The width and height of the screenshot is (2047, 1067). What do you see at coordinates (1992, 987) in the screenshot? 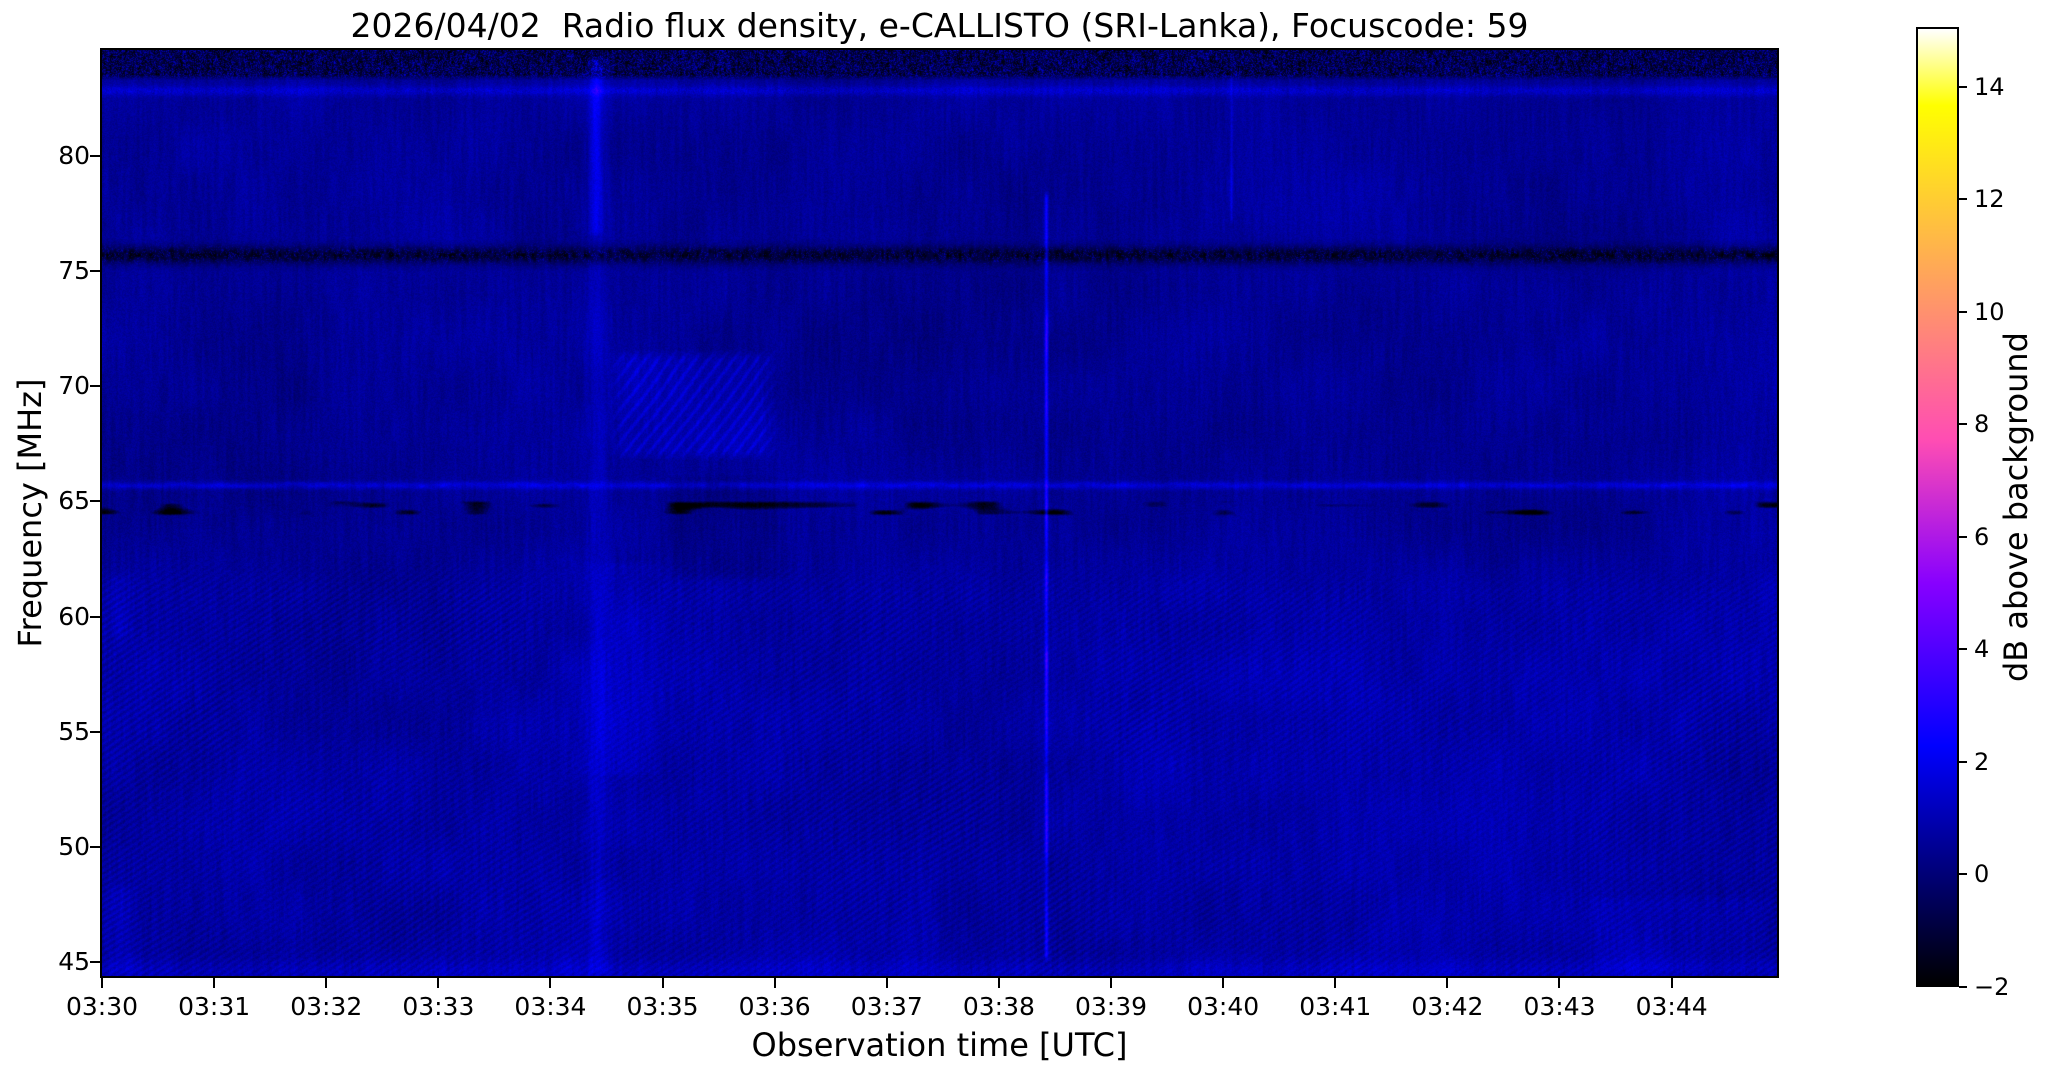
I see `colorbar-tick-label: −2` at bounding box center [1992, 987].